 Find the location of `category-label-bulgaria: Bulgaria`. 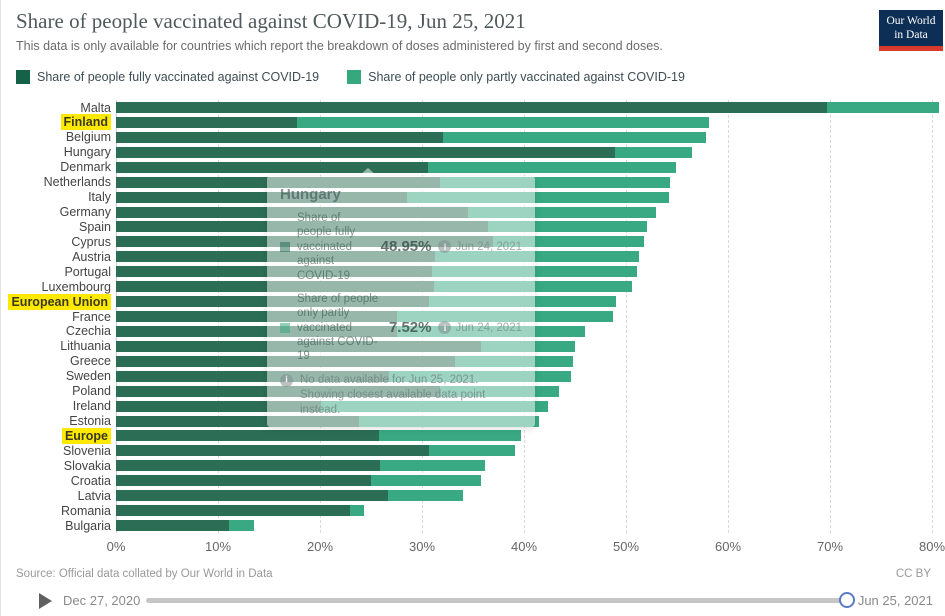

category-label-bulgaria: Bulgaria is located at coordinates (88, 525).